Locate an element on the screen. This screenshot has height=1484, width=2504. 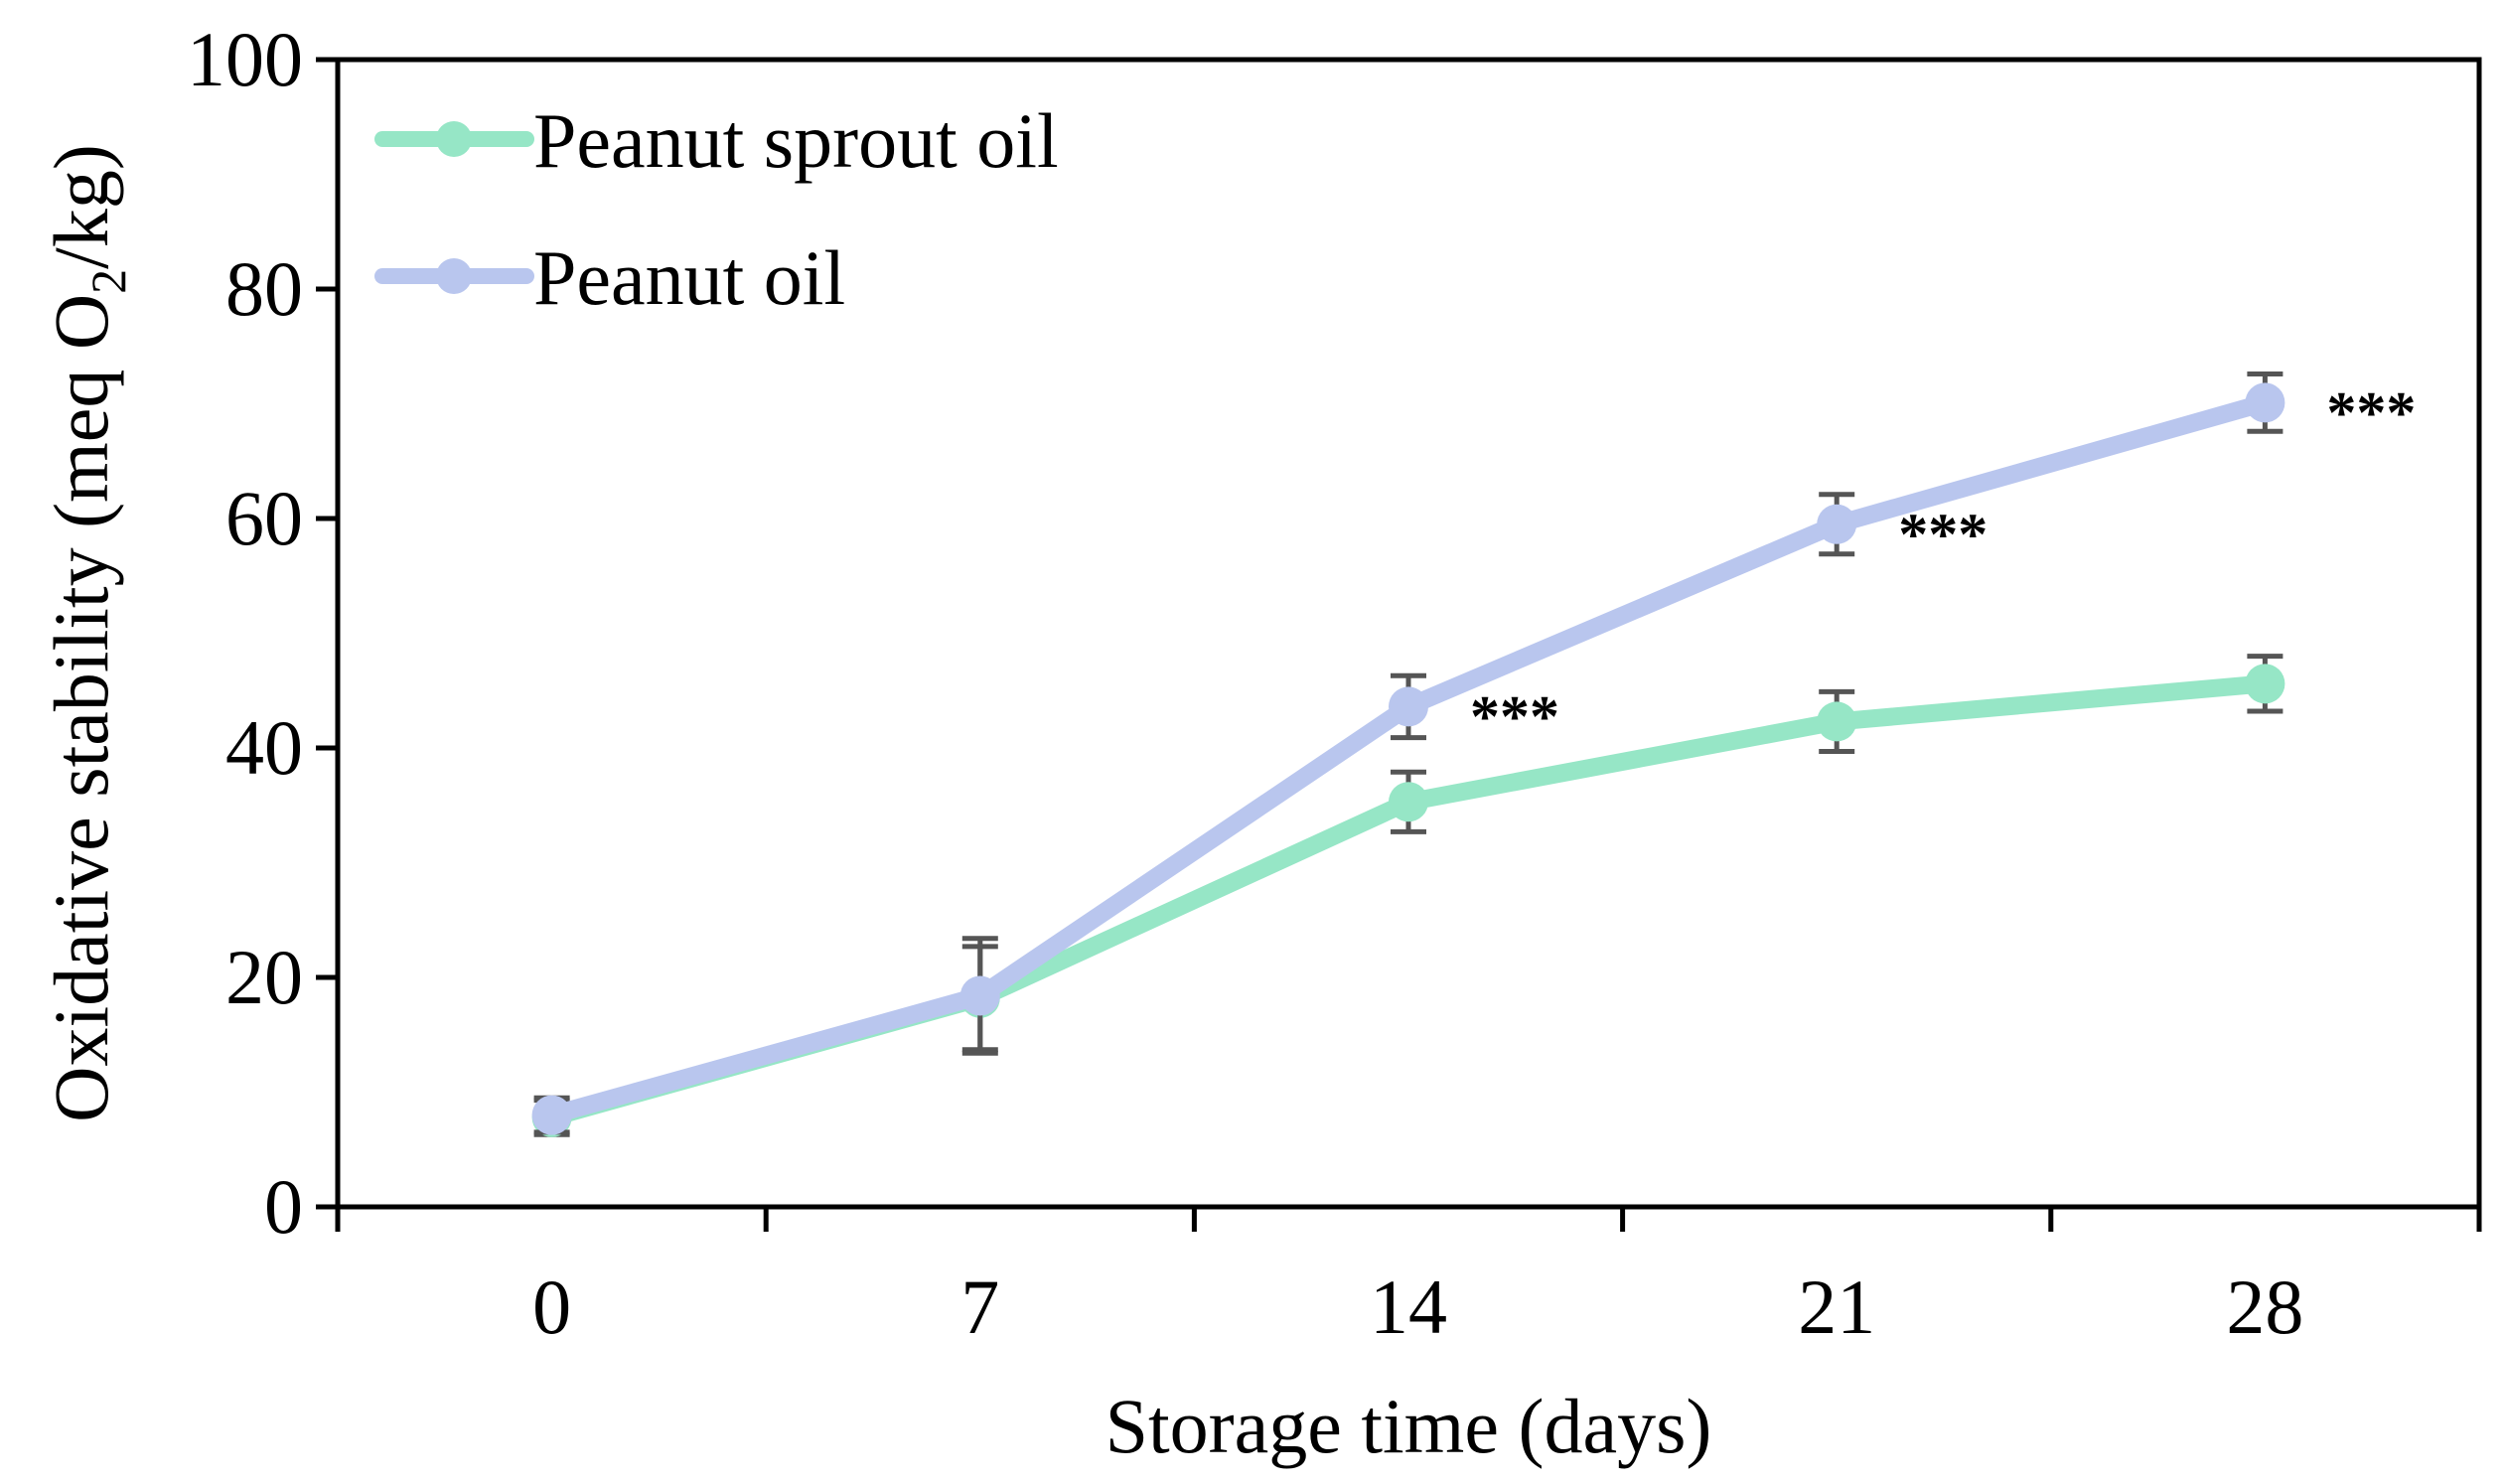
legend-label: Peanut sprout oil is located at coordinates (796, 140).